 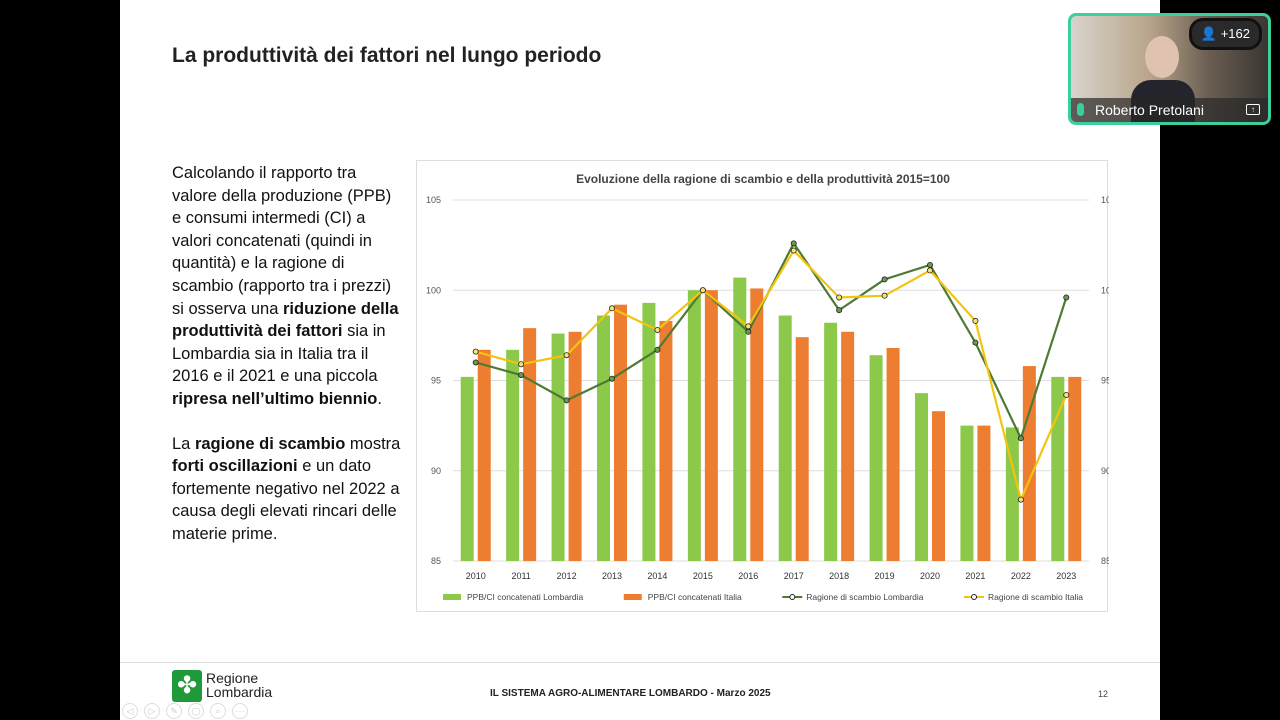 What do you see at coordinates (1105, 561) in the screenshot?
I see `secondary-y-tick-label: 85` at bounding box center [1105, 561].